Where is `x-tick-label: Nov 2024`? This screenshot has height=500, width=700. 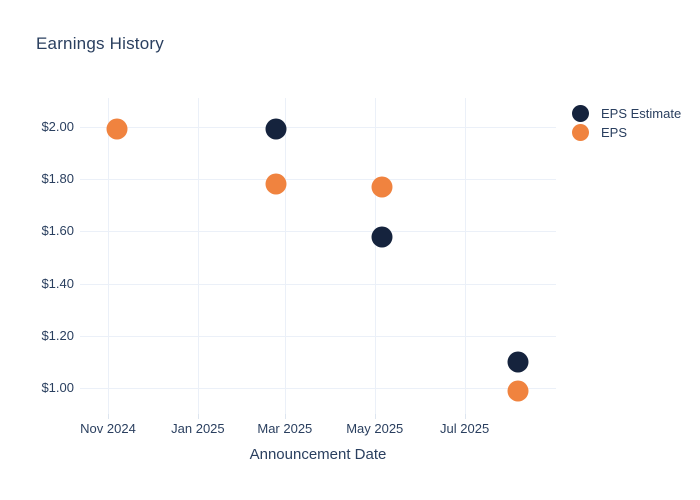
x-tick-label: Nov 2024 is located at coordinates (108, 428).